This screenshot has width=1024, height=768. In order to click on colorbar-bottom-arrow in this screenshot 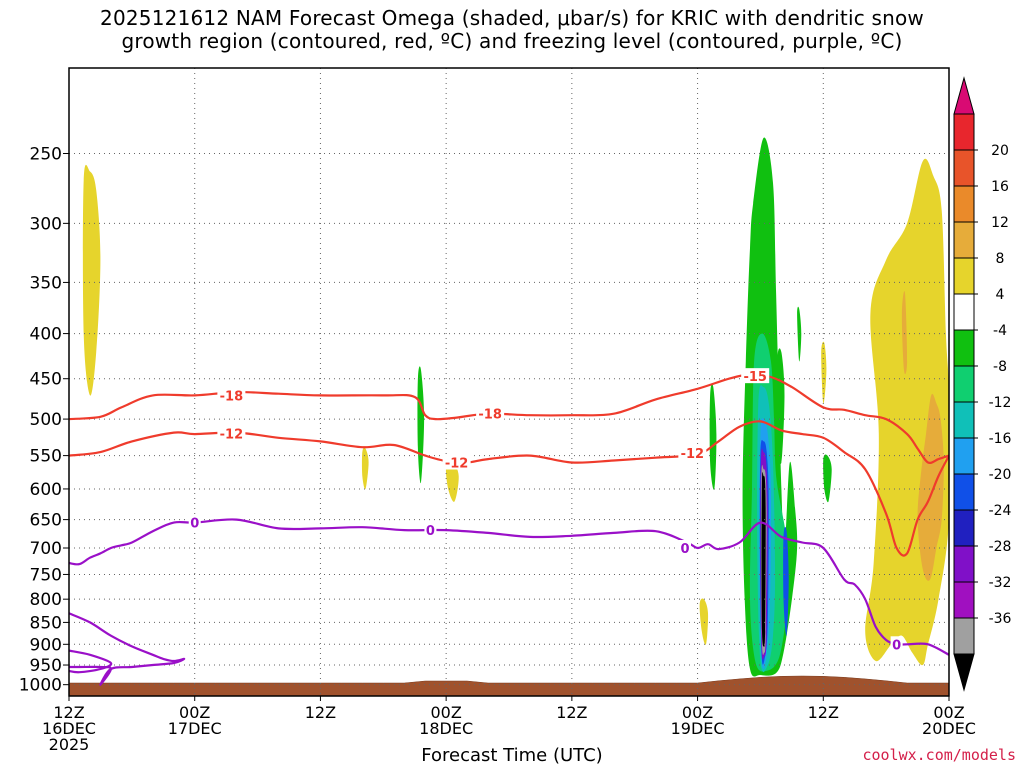, I will do `click(964, 672)`.